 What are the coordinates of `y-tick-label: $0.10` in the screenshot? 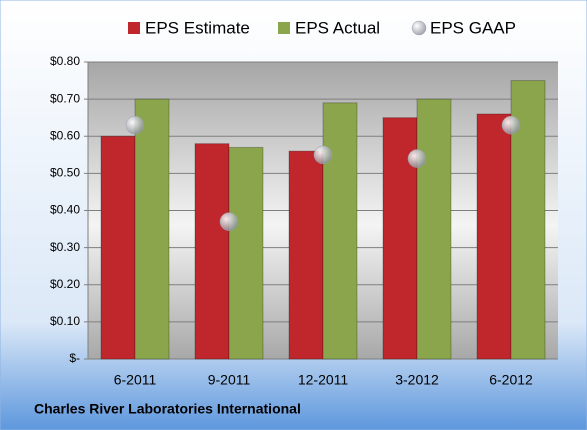 It's located at (65, 321).